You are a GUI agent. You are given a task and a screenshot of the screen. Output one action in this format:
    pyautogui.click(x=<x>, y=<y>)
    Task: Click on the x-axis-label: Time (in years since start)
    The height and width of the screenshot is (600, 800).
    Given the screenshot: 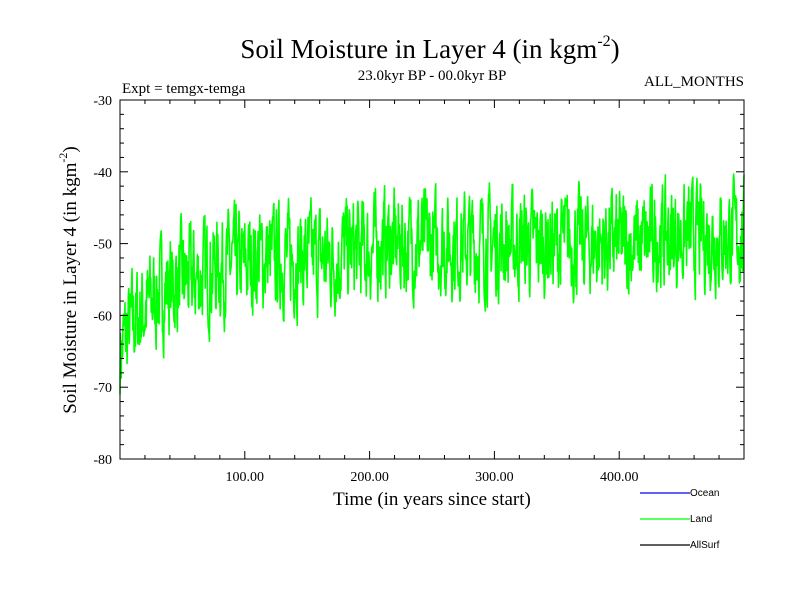 What is the action you would take?
    pyautogui.click(x=432, y=499)
    